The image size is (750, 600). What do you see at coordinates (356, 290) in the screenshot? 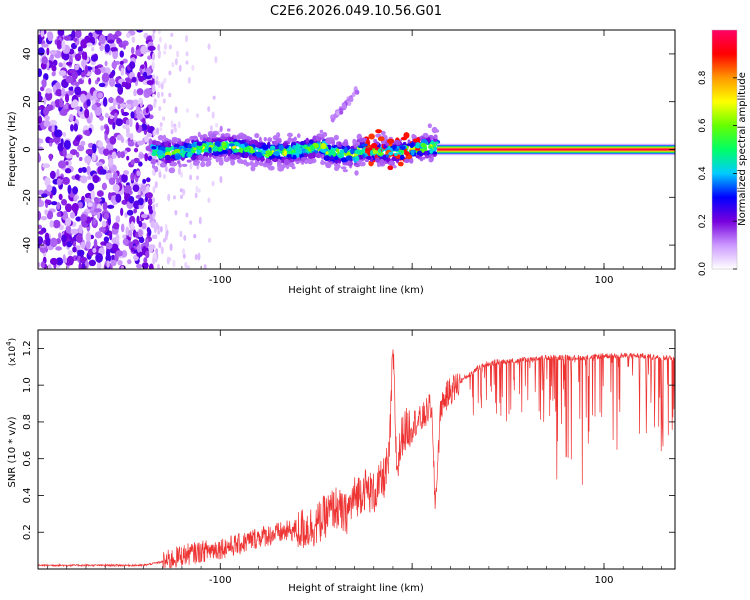
I see `heatmap-x-label: Height of straight line (km)` at bounding box center [356, 290].